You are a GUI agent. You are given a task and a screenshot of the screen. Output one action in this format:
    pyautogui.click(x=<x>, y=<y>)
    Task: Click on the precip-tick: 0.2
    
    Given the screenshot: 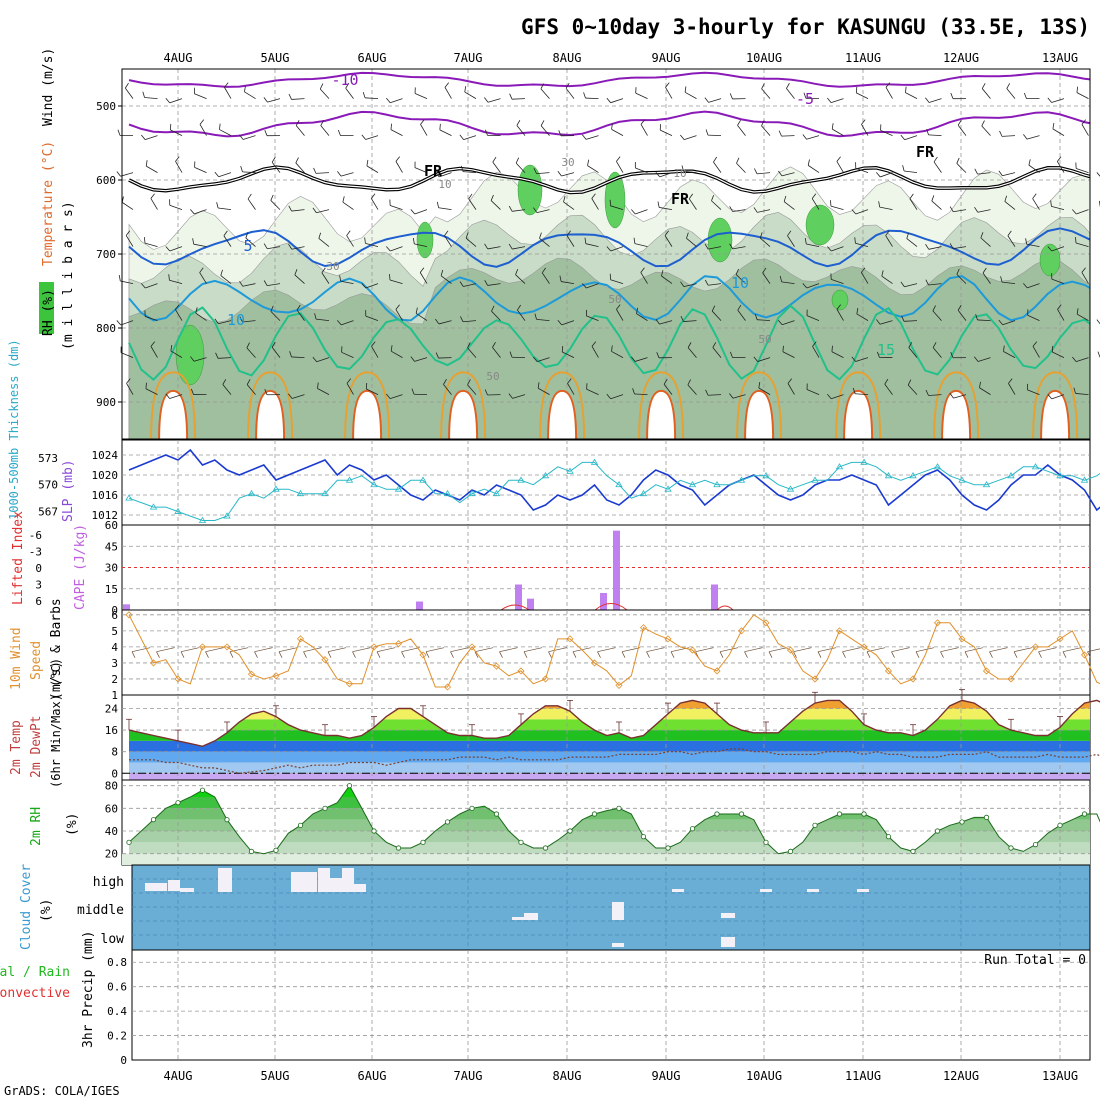 What is the action you would take?
    pyautogui.click(x=117, y=1036)
    